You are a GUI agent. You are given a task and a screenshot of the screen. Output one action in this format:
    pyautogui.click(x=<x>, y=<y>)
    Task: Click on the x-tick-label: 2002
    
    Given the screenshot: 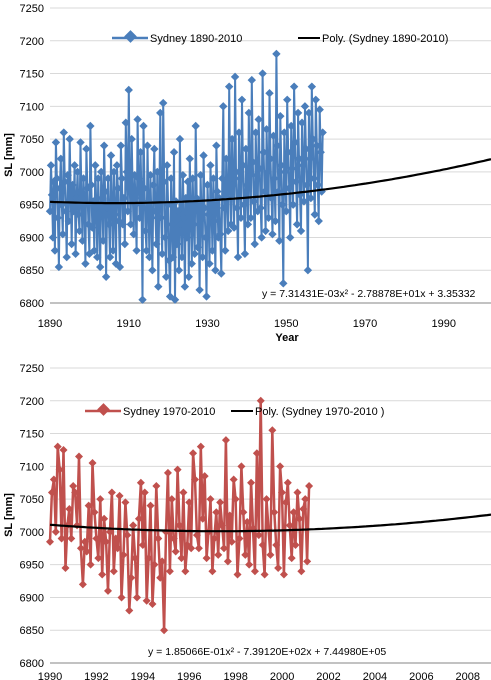 What is the action you would take?
    pyautogui.click(x=328, y=675)
    